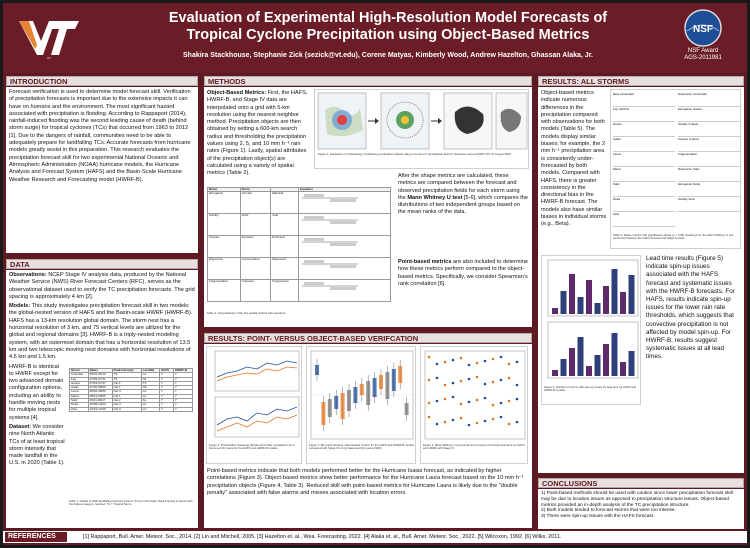 This screenshot has width=750, height=548. What do you see at coordinates (102, 81) in the screenshot?
I see `introduction-heading: INTRODUCTION` at bounding box center [102, 81].